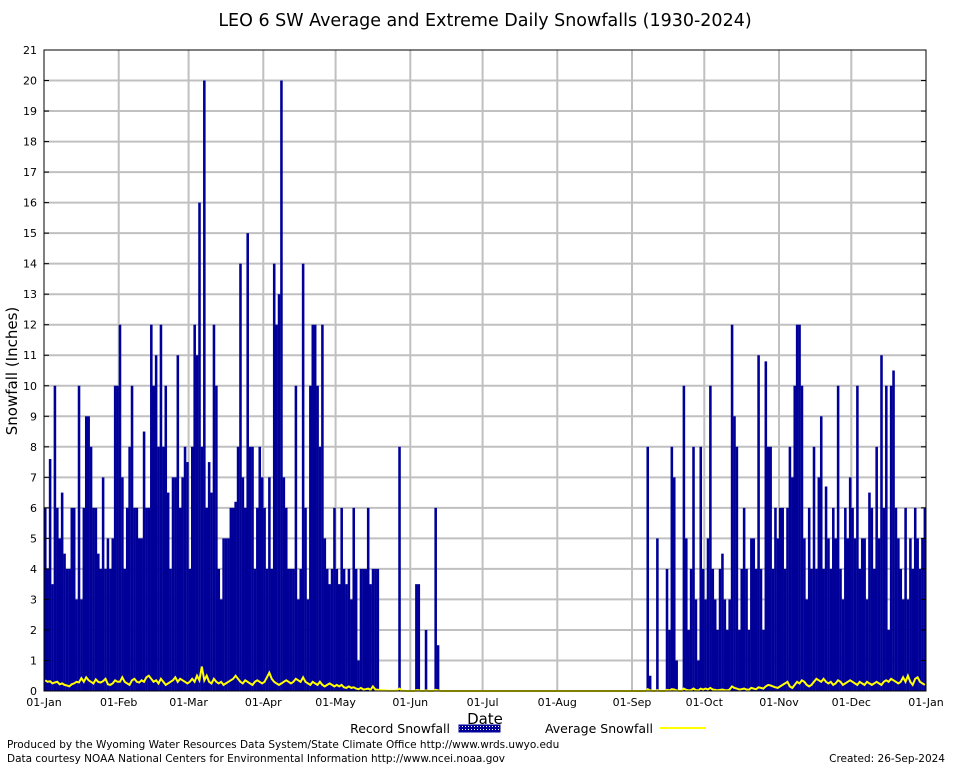 The width and height of the screenshot is (954, 768). Describe the element at coordinates (33, 569) in the screenshot. I see `y-tick-label: 4` at that location.